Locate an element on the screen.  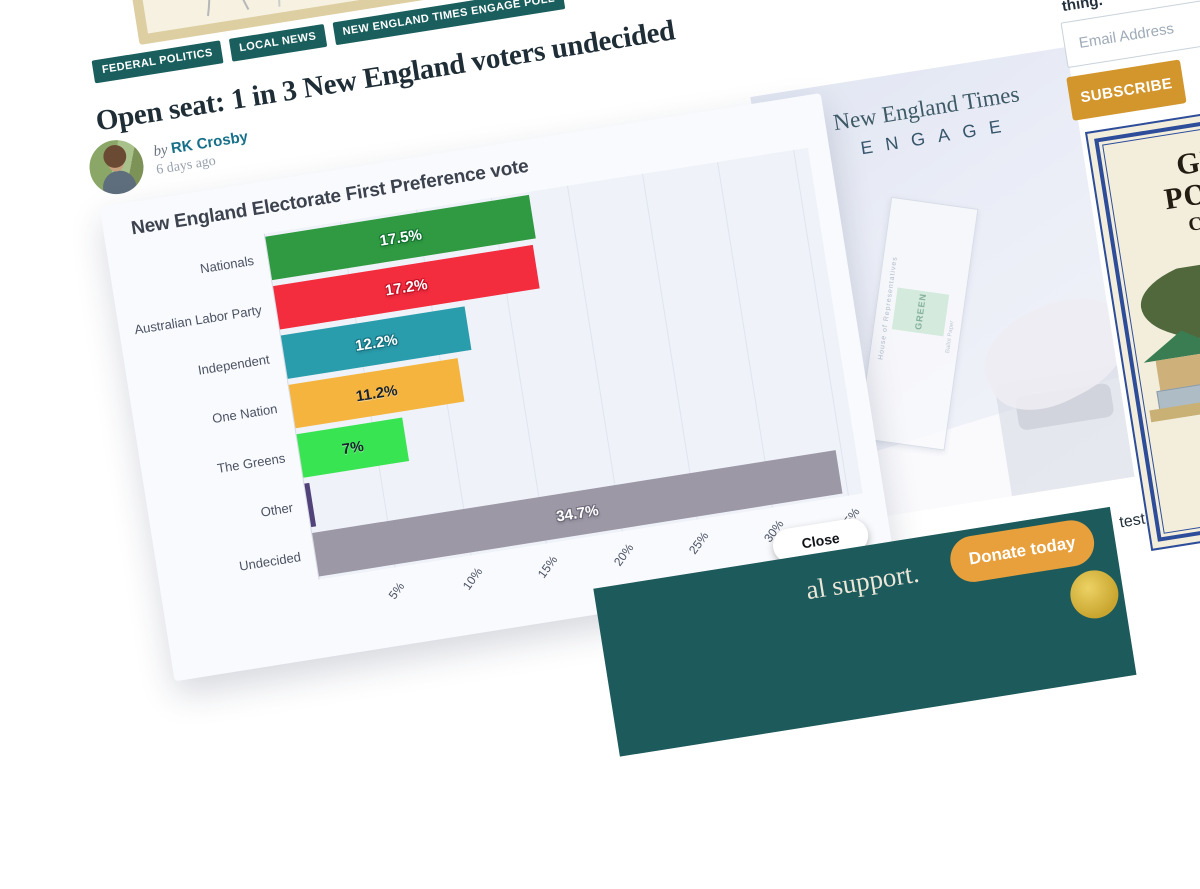
tag-federal-politics: FEDERAL POLITICS is located at coordinates (157, 62).